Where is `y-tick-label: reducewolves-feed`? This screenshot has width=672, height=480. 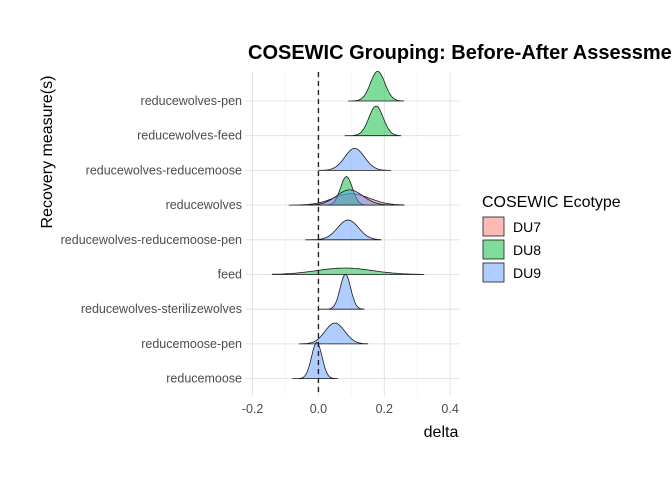 y-tick-label: reducewolves-feed is located at coordinates (189, 136).